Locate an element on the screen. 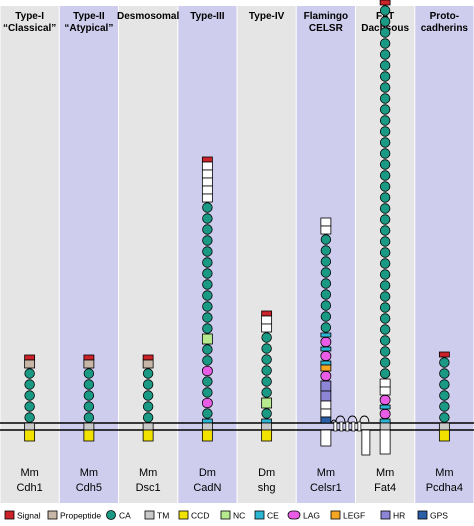 The image size is (474, 526). legend-swatch-propeptide is located at coordinates (52, 515).